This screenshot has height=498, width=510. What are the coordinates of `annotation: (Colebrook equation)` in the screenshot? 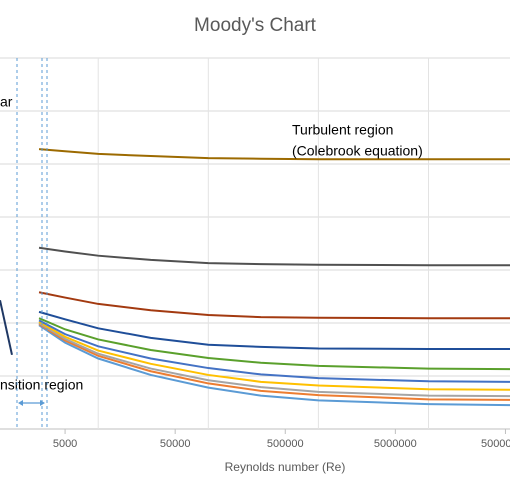 It's located at (357, 151).